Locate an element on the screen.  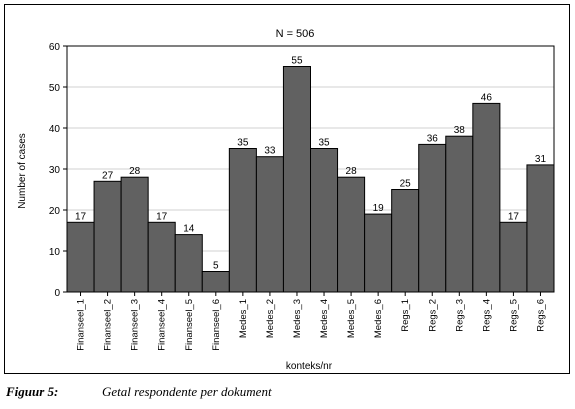
x-tick-label: Medes_5 is located at coordinates (351, 318).